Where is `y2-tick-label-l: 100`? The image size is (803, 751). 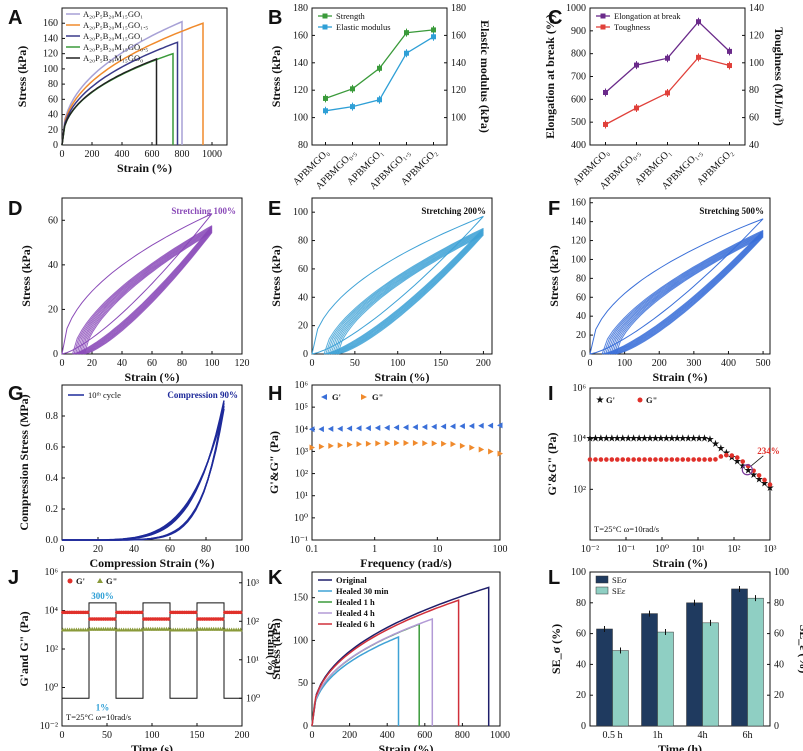 y2-tick-label-l: 100 is located at coordinates (781, 572).